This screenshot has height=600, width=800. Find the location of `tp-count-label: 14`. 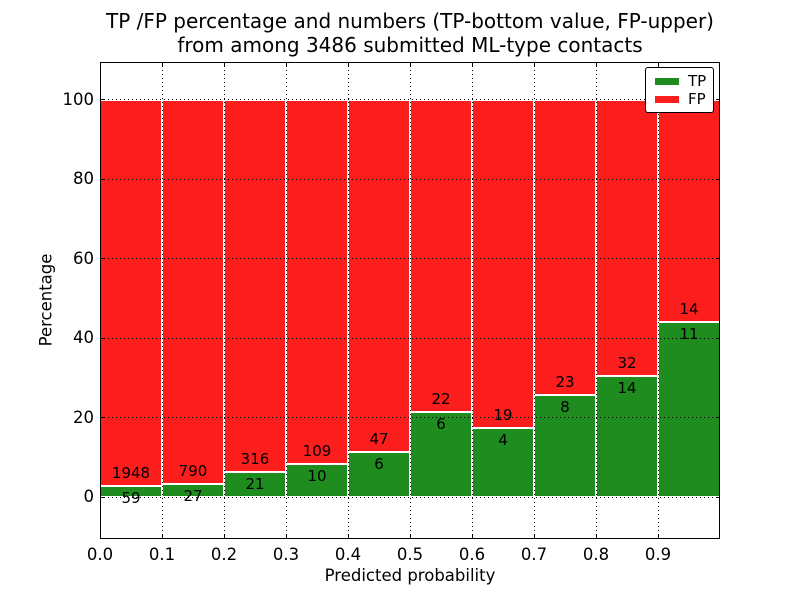

tp-count-label: 14 is located at coordinates (627, 388).